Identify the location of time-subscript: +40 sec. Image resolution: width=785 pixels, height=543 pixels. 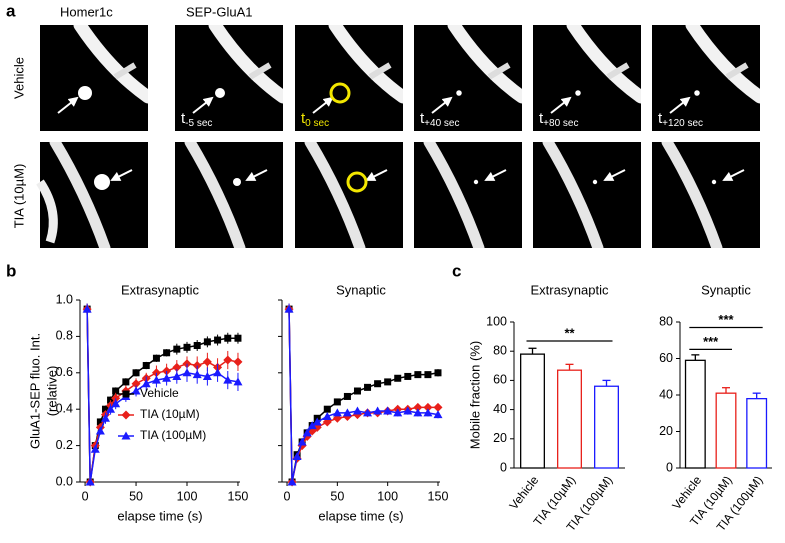
(441, 123).